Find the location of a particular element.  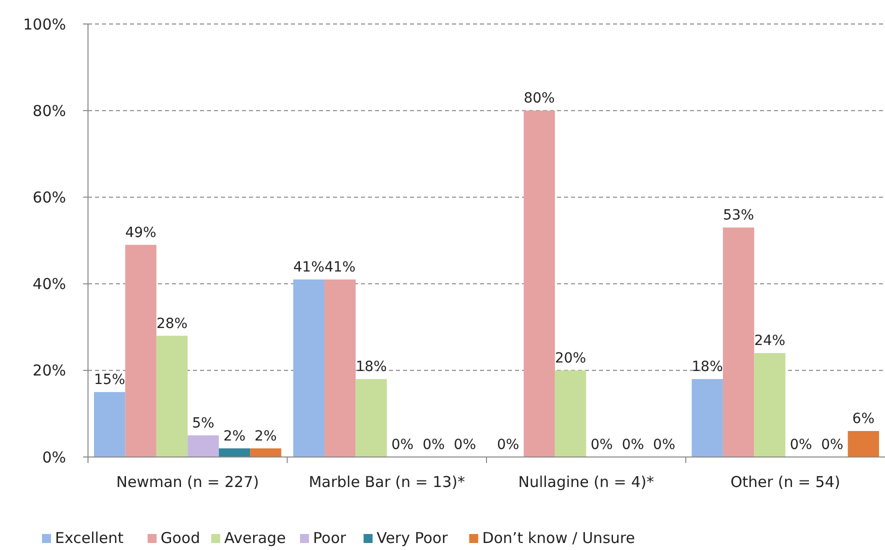

y-tick-label: 40% is located at coordinates (49, 284).